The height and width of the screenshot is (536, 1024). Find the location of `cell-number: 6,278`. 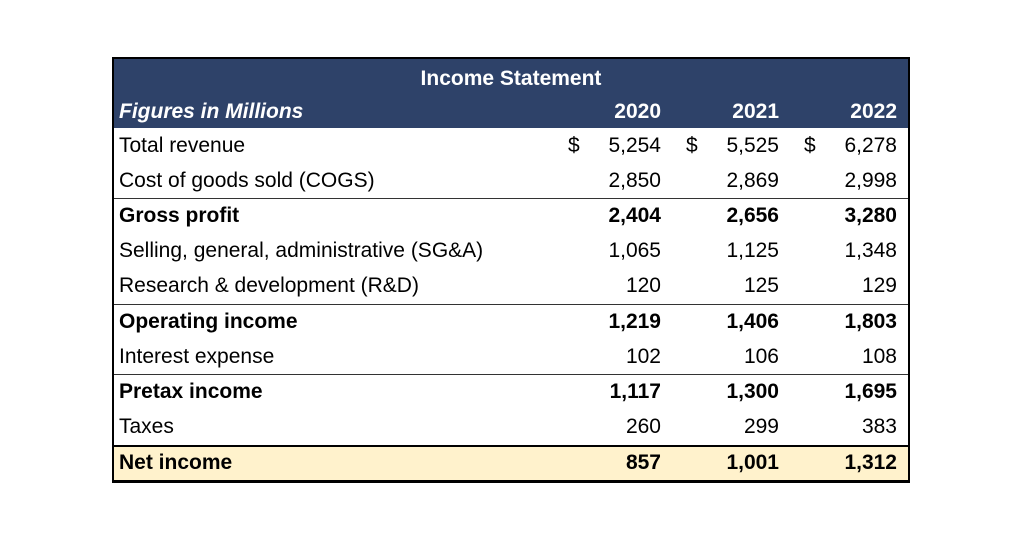

cell-number: 6,278 is located at coordinates (870, 145).